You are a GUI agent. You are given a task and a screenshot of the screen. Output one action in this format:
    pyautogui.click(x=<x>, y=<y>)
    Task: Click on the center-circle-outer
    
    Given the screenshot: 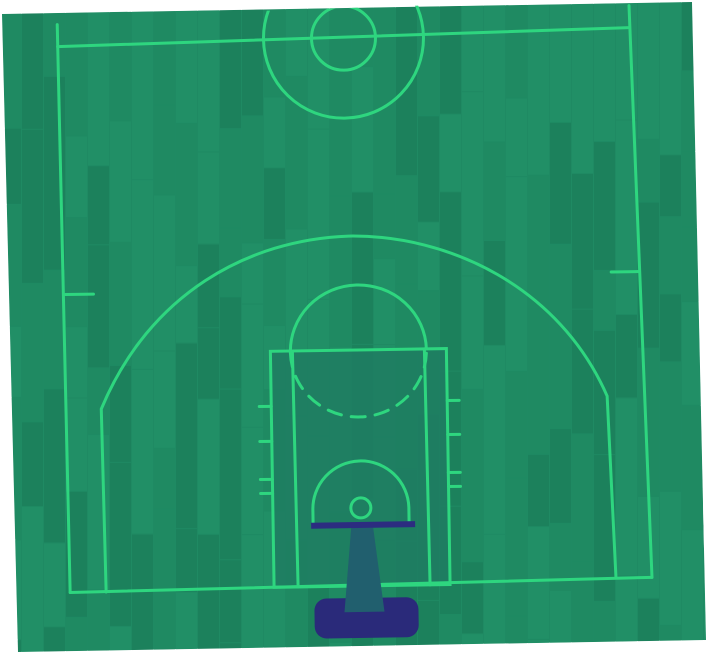 What is the action you would take?
    pyautogui.click(x=343, y=60)
    